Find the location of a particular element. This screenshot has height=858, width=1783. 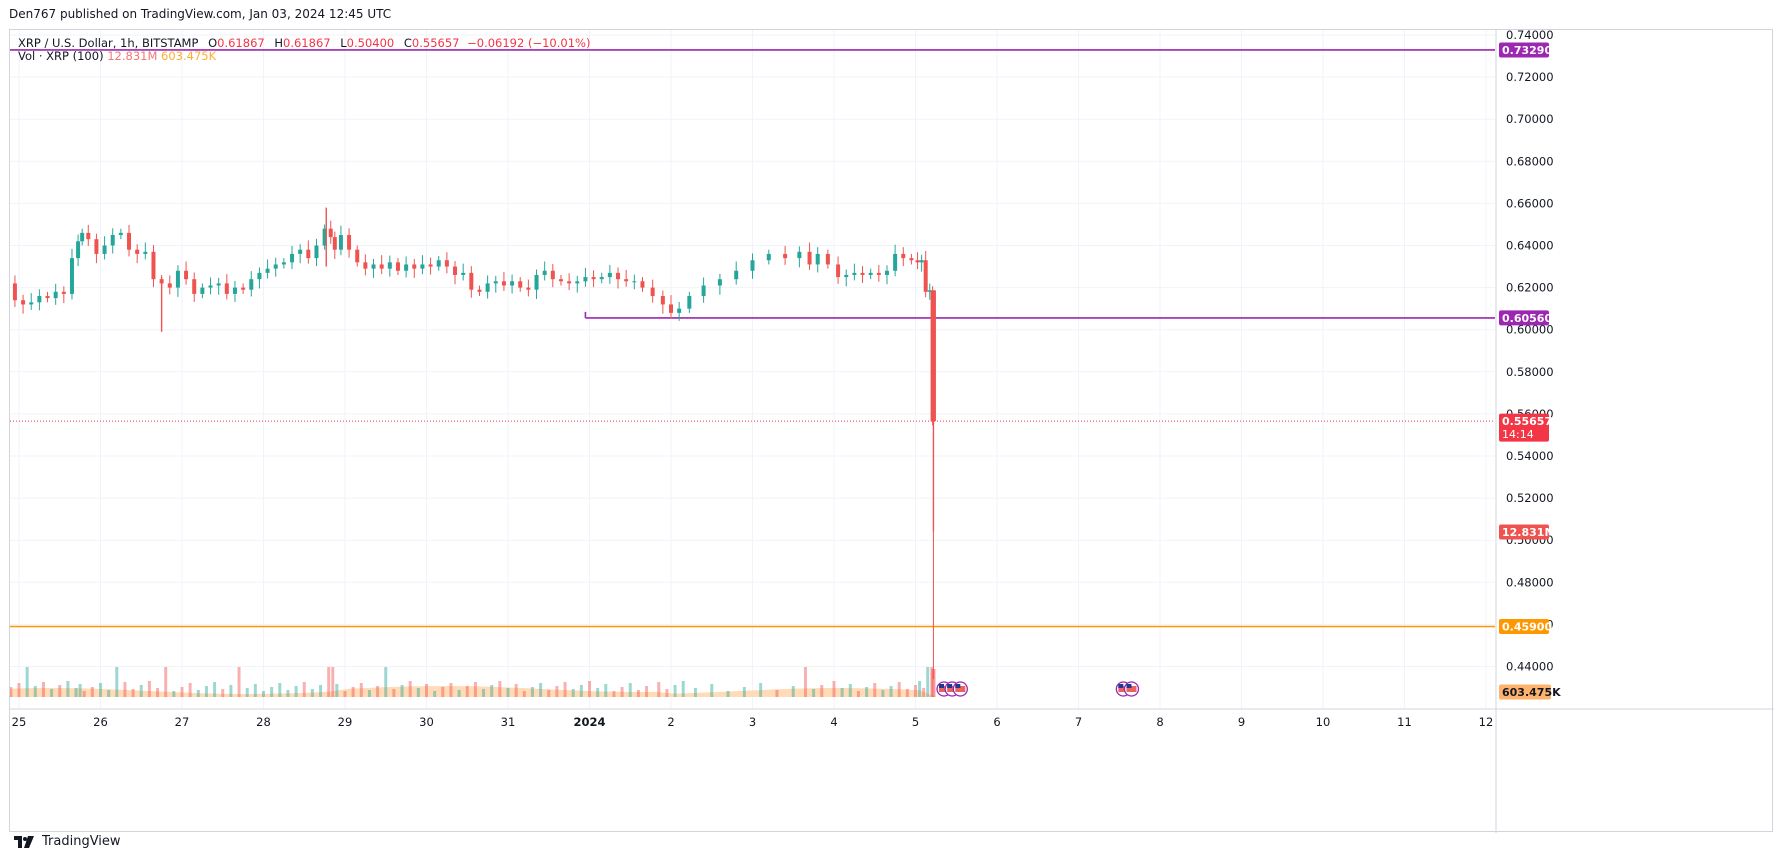

price-tick-label: 0.60000 is located at coordinates (1530, 330).